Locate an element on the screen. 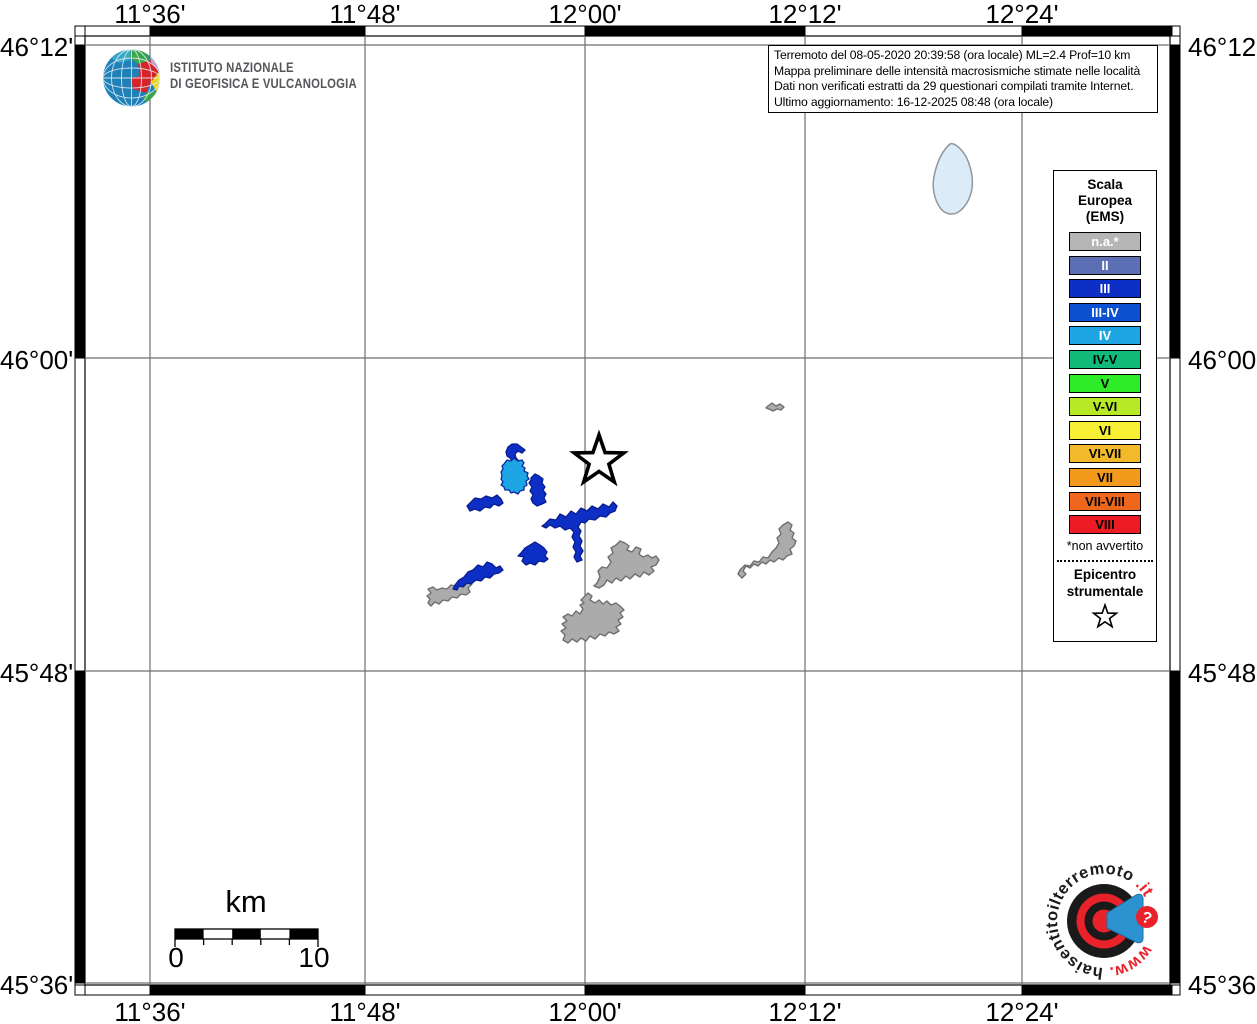  regions-intensity-iii is located at coordinates (535, 517).